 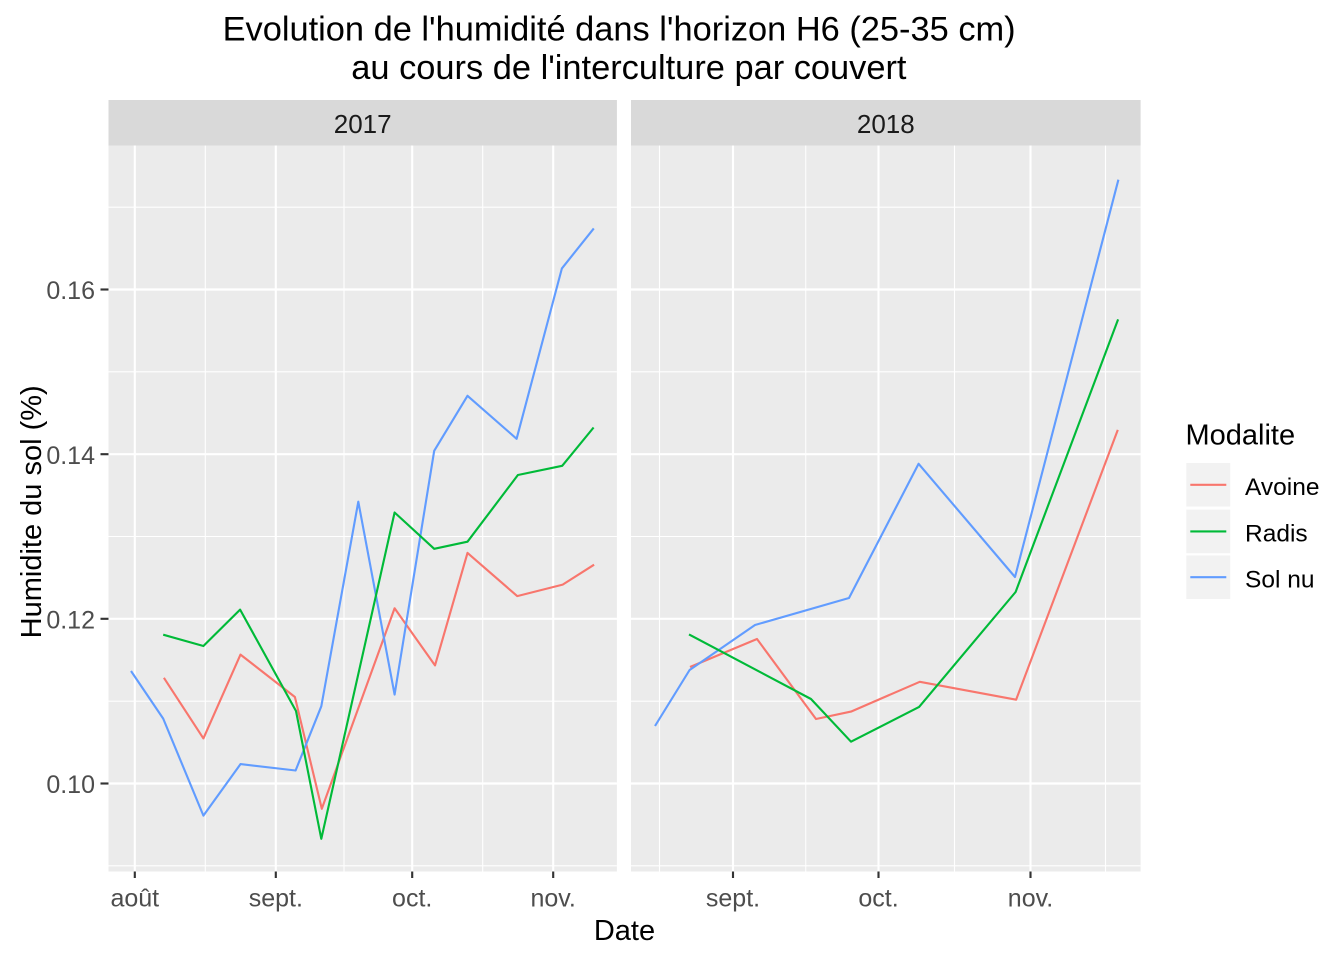 I want to click on svg-text: Date, so click(x=624, y=931).